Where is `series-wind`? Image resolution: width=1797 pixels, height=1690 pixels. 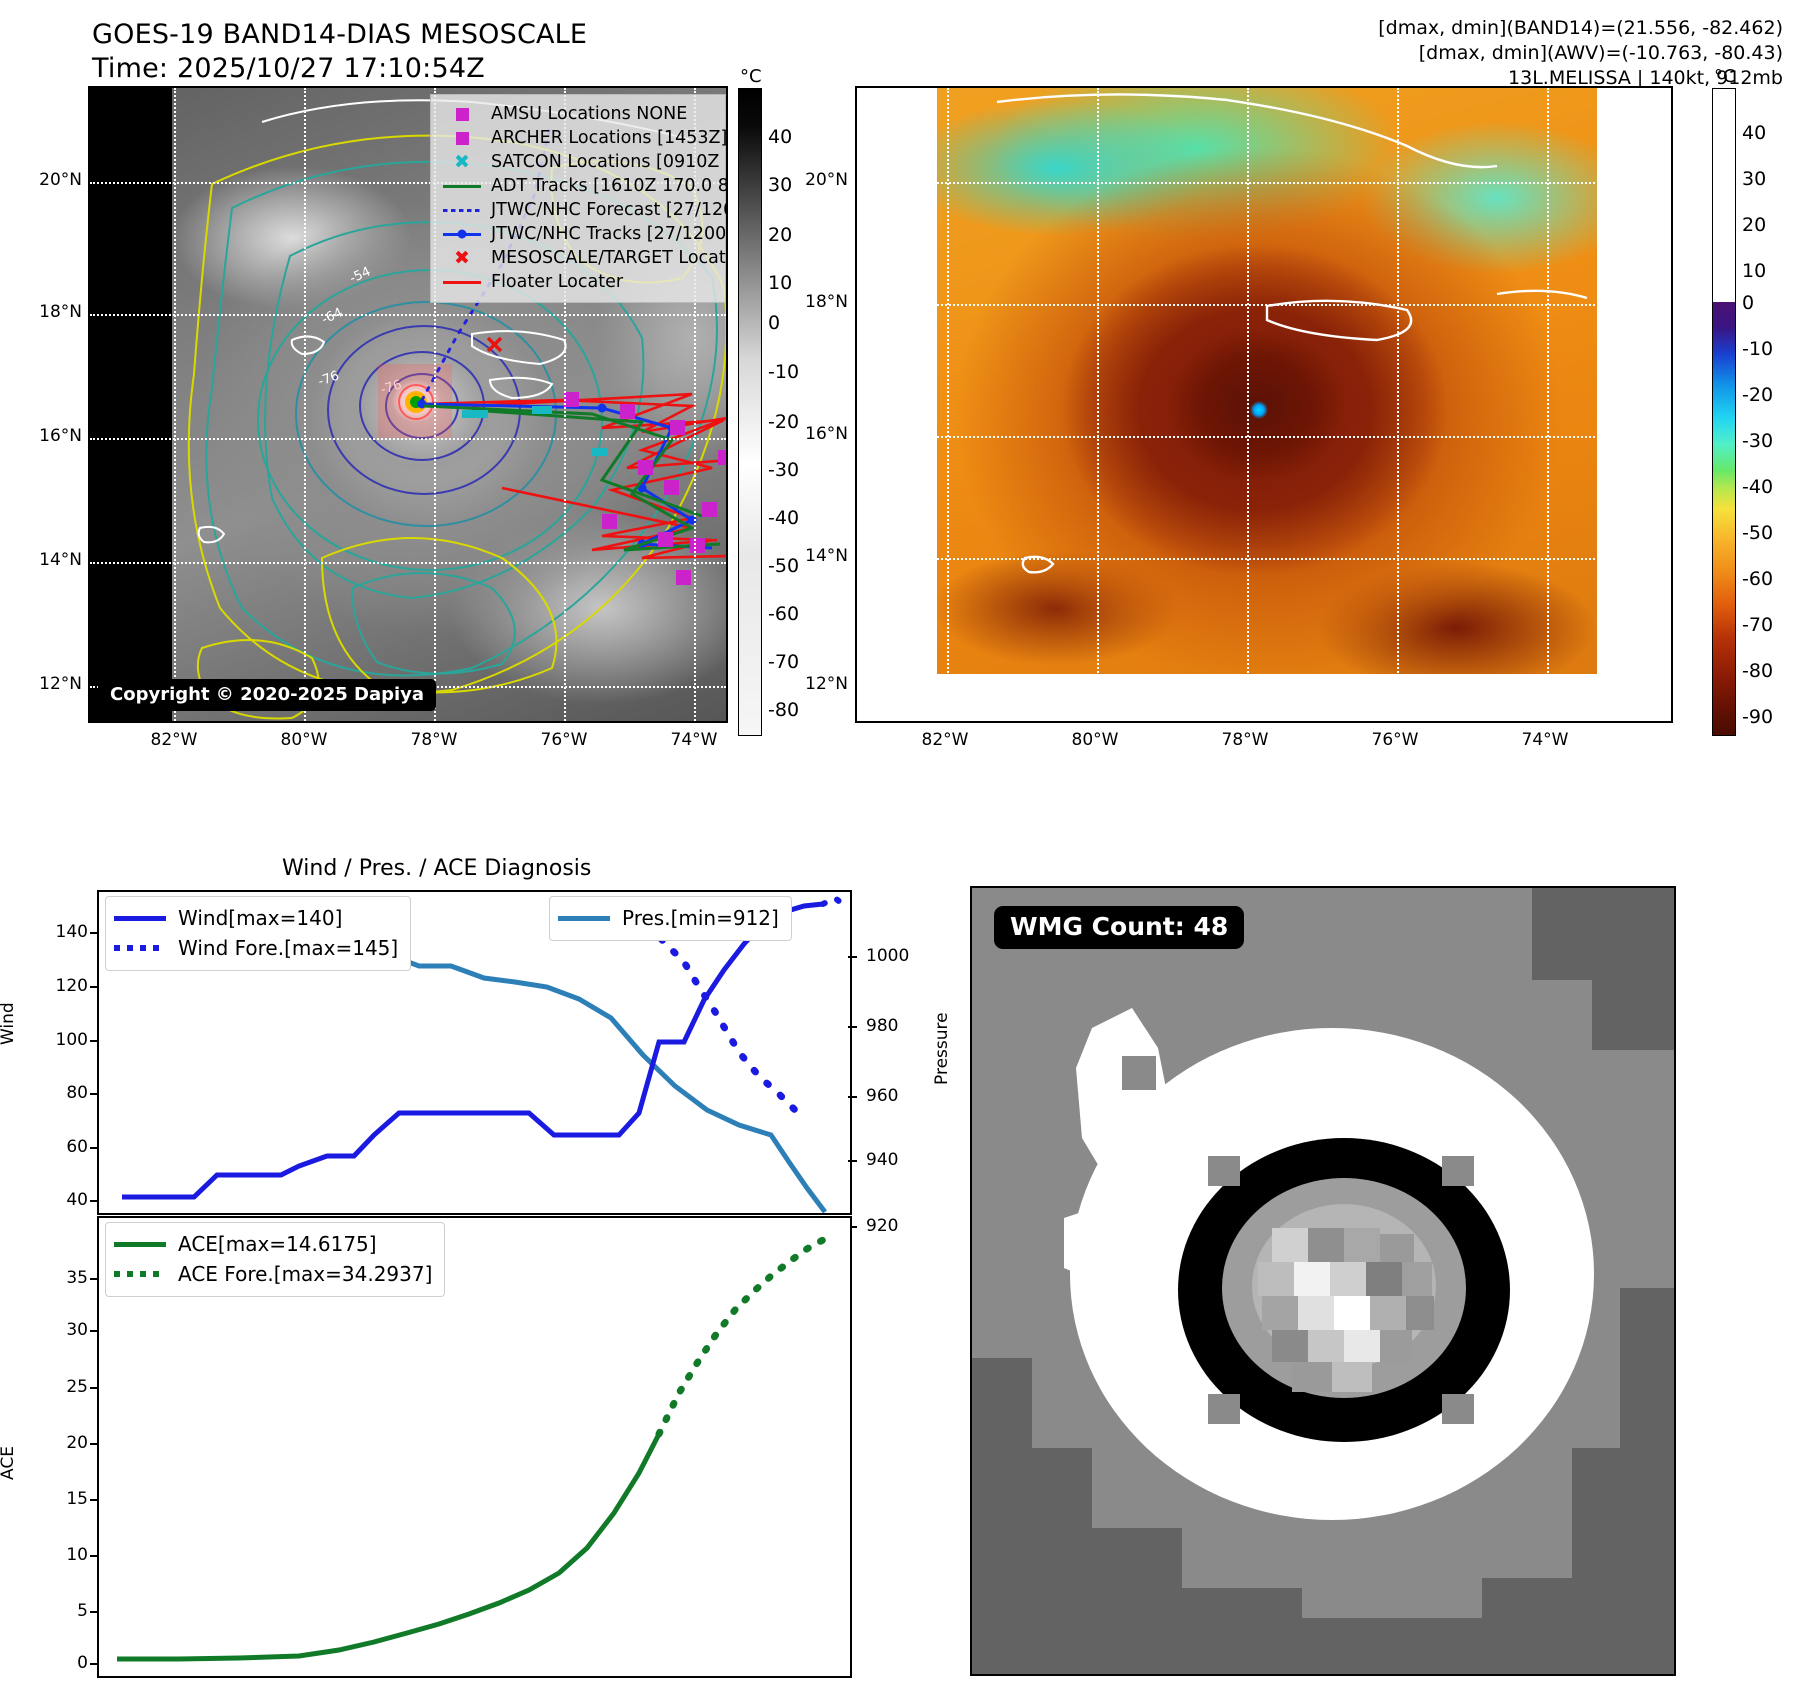
series-wind is located at coordinates (473, 1050).